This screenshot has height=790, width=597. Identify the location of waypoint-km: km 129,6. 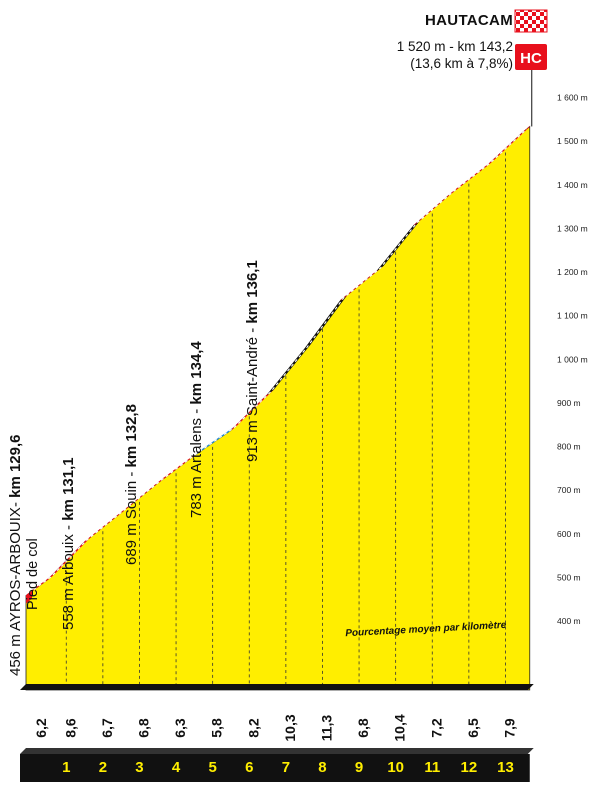
(15, 466).